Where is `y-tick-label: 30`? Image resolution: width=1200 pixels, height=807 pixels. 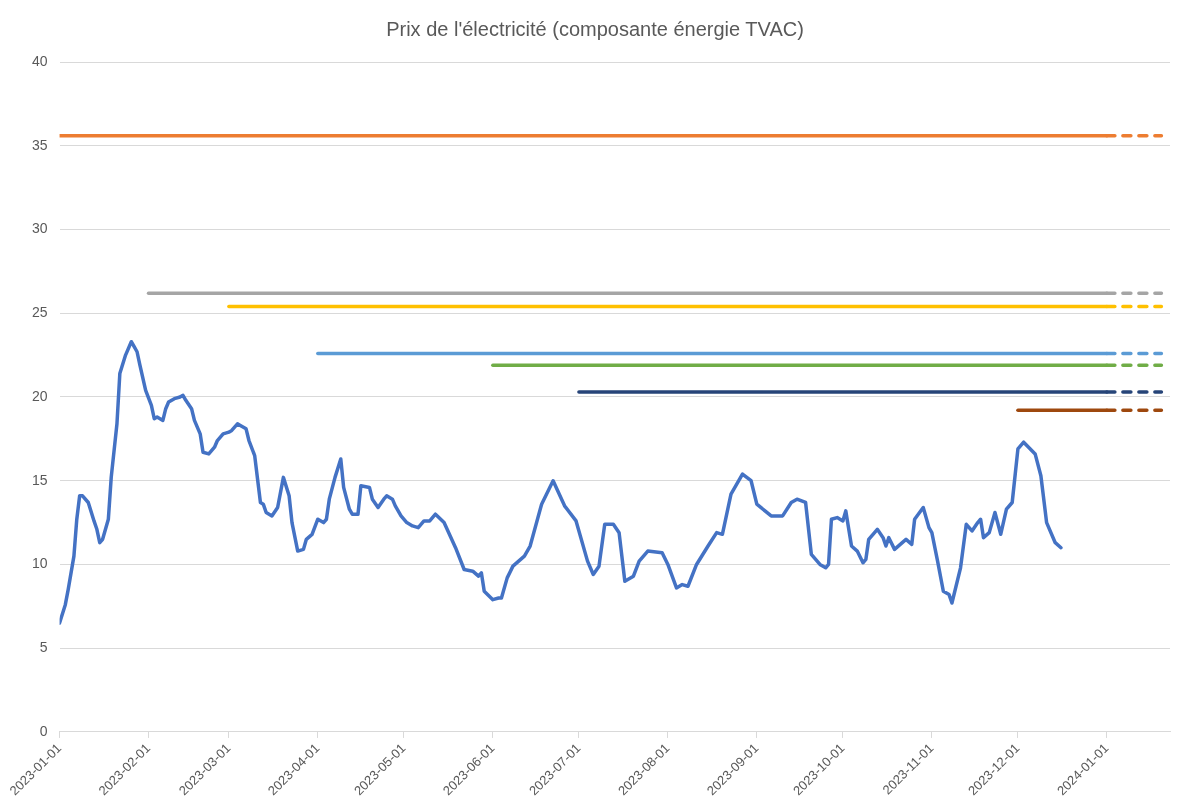
y-tick-label: 30 is located at coordinates (39, 228).